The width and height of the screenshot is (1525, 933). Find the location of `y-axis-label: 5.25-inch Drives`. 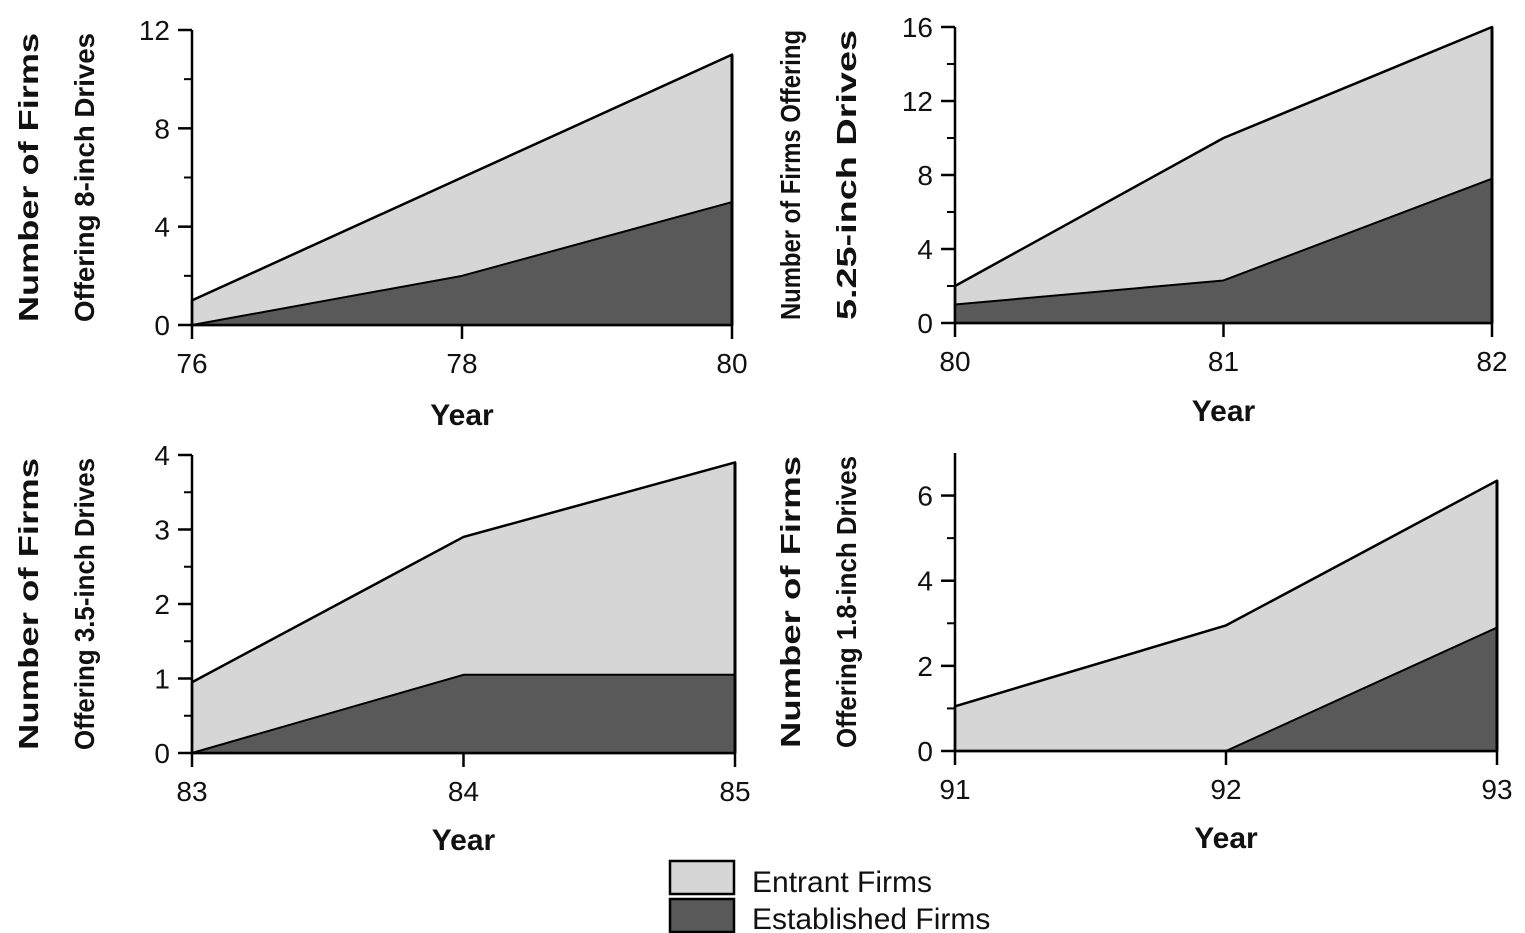

y-axis-label: 5.25-inch Drives is located at coordinates (846, 175).